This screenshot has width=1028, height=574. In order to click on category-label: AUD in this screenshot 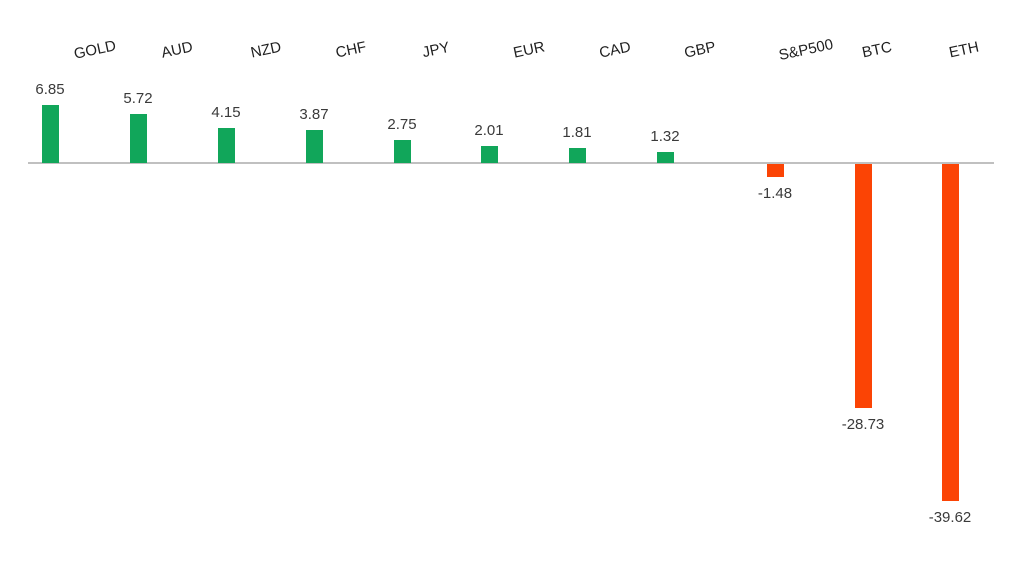, I will do `click(177, 50)`.